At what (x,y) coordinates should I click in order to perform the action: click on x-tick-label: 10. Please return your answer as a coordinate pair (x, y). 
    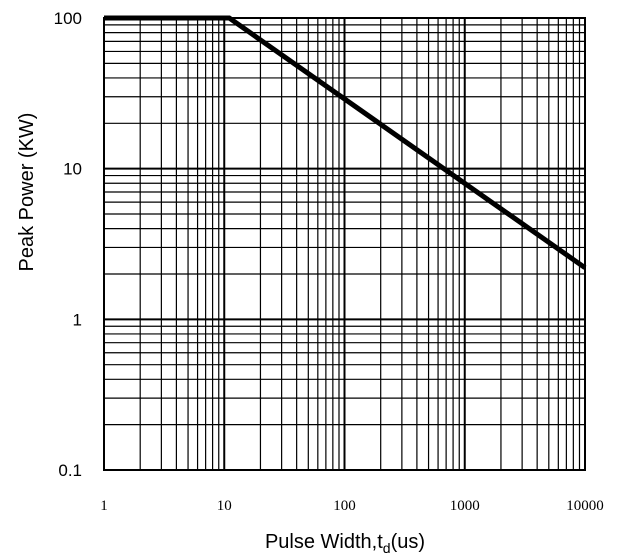
    Looking at the image, I should click on (224, 506).